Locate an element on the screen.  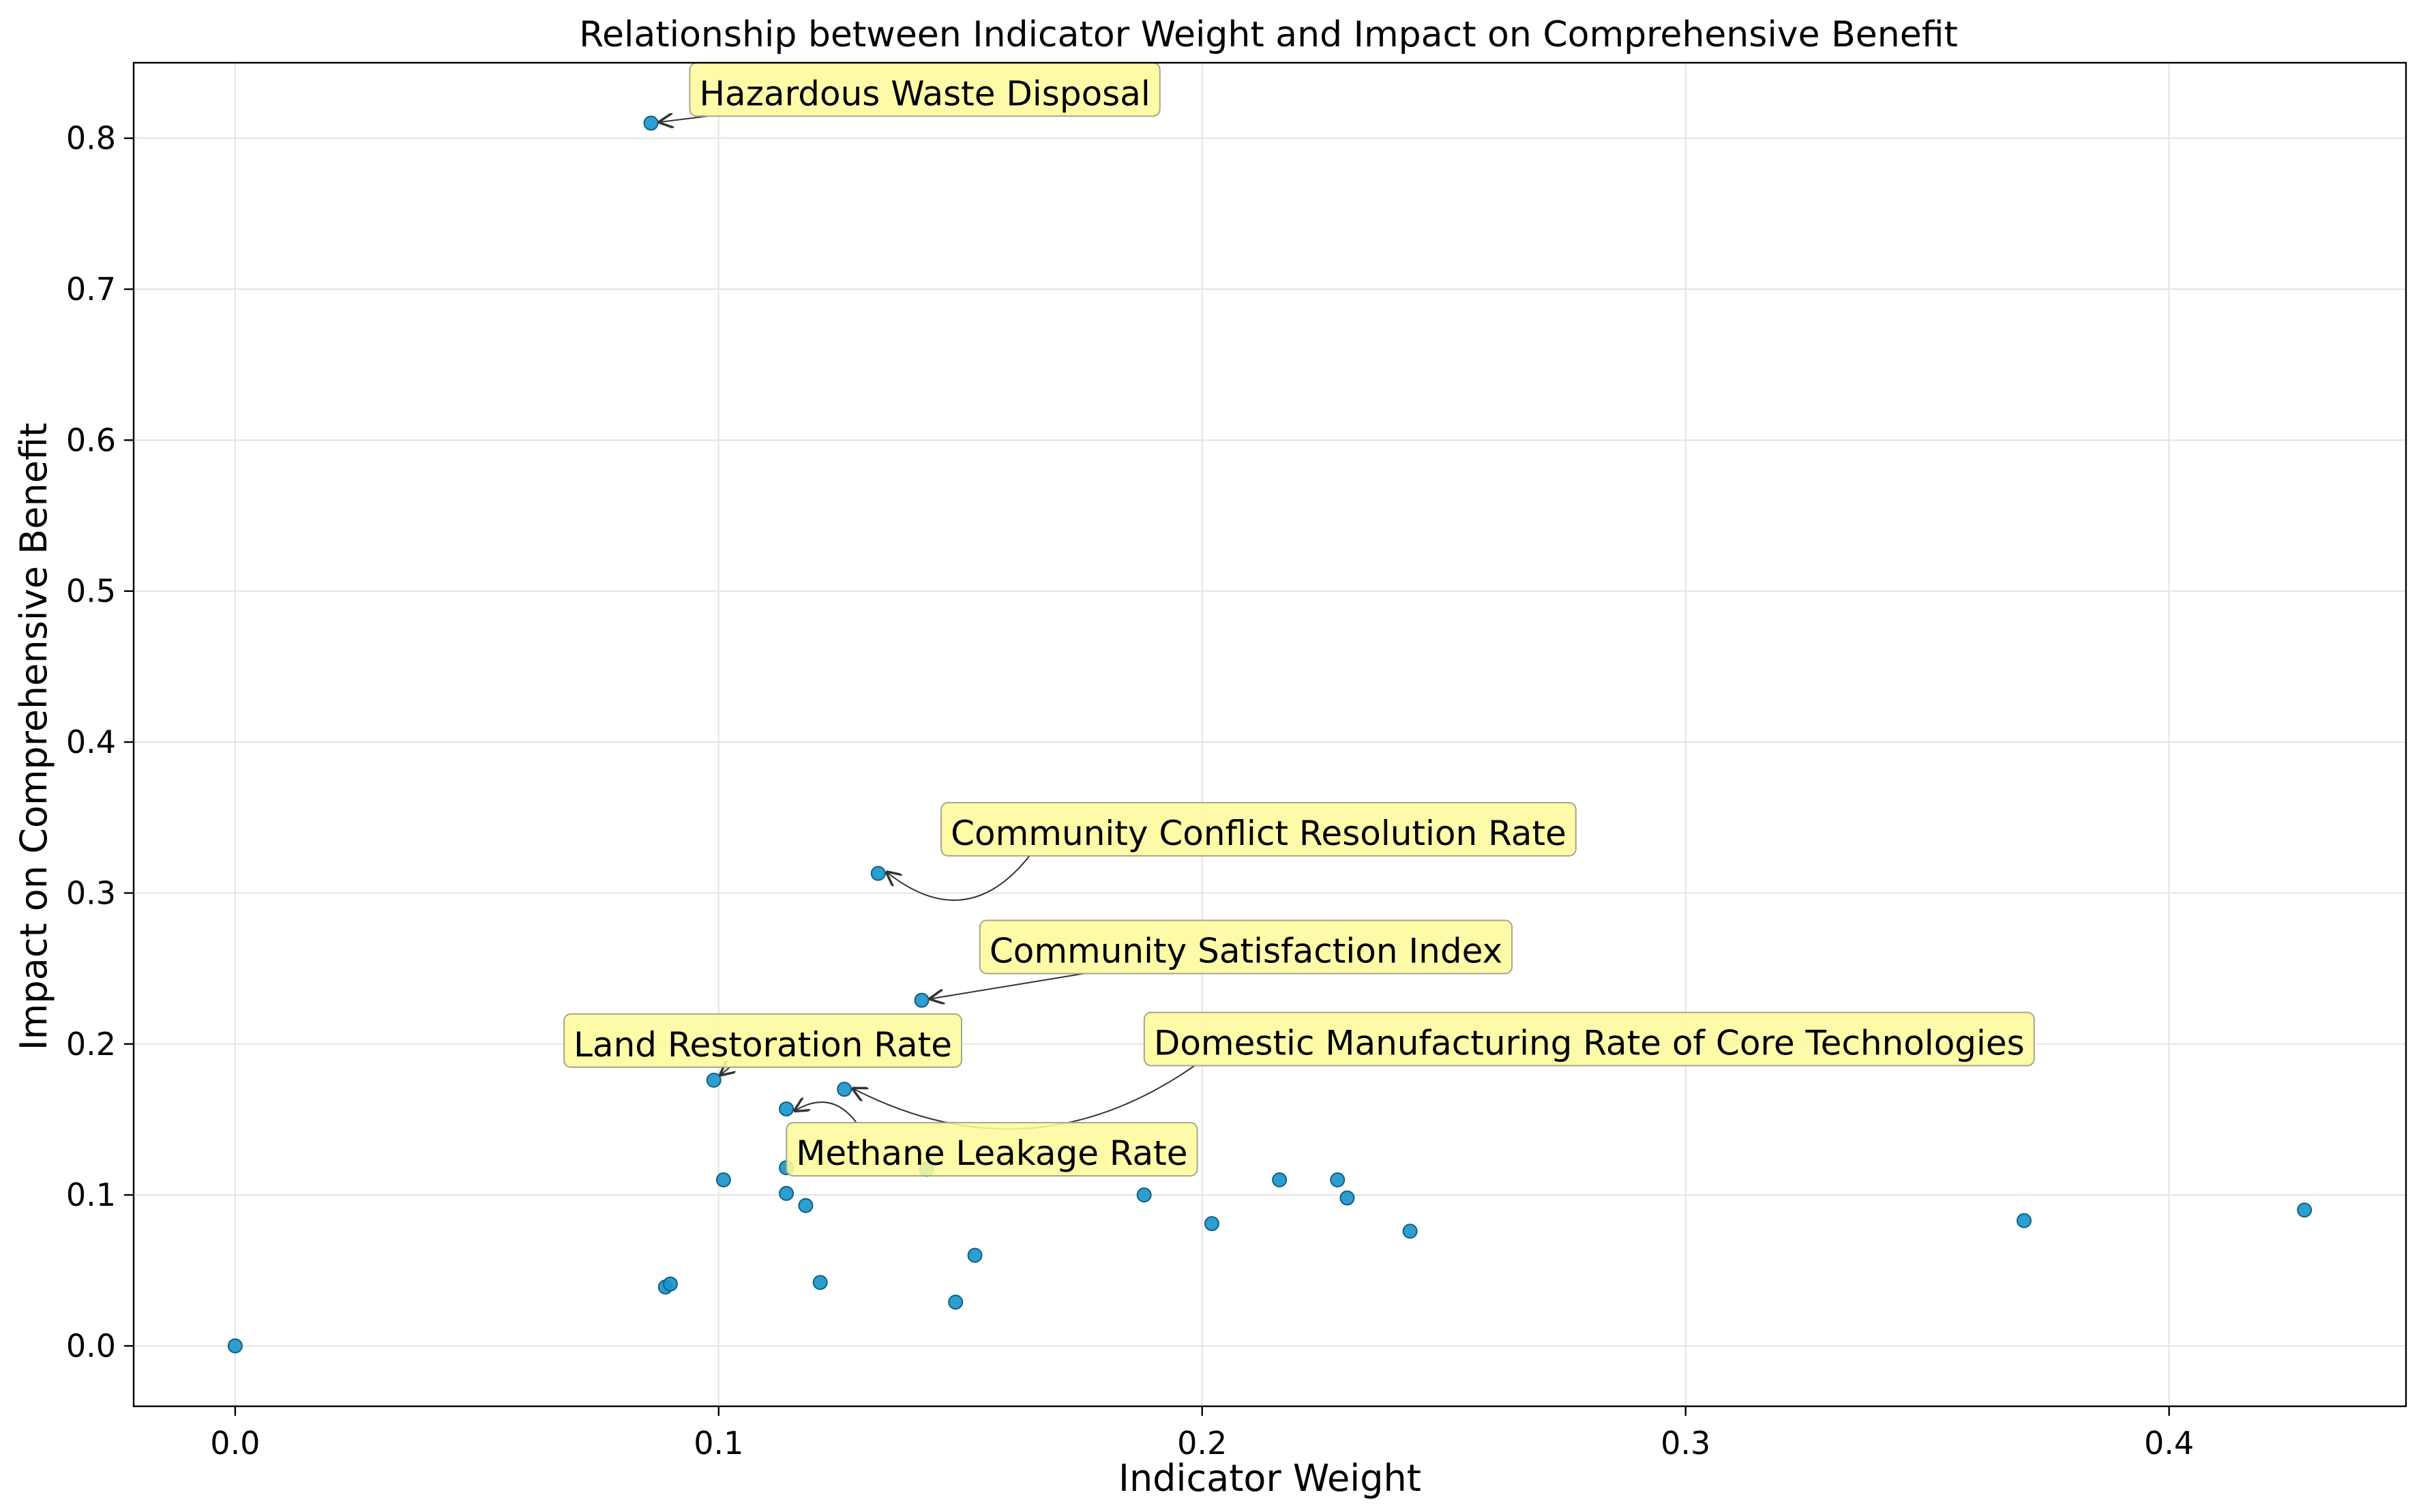
y-tick-label: 0.0 is located at coordinates (91, 1345).